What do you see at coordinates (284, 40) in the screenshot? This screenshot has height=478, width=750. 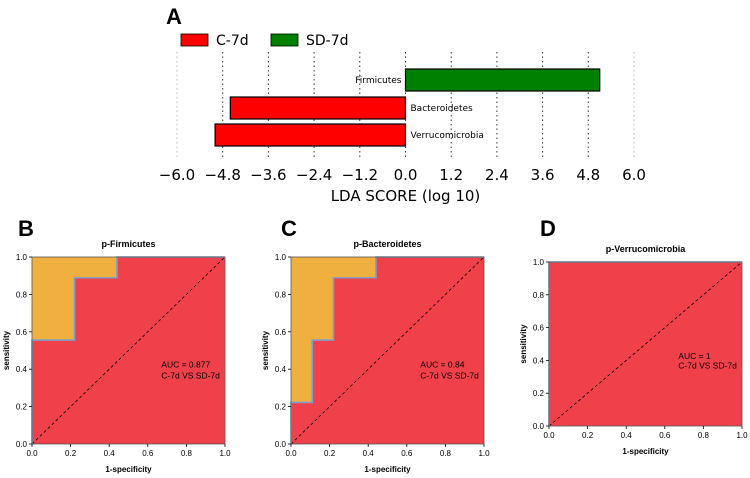 I see `legend-swatch-sd-7d` at bounding box center [284, 40].